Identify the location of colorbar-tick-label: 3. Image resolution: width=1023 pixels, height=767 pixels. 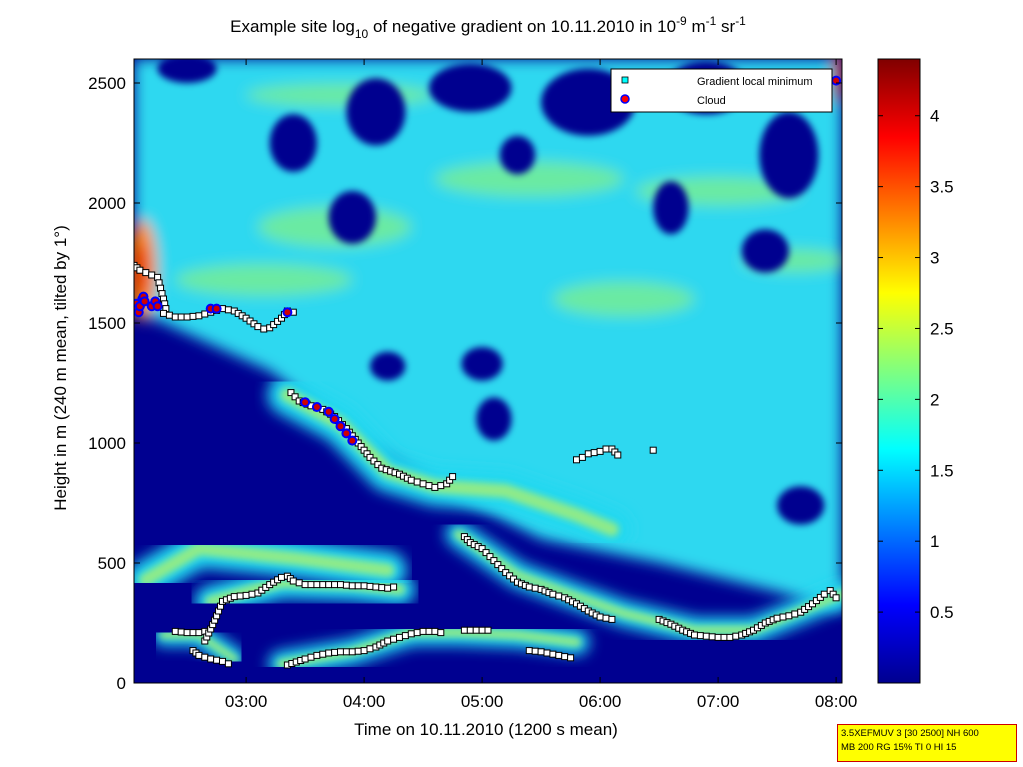
(934, 258).